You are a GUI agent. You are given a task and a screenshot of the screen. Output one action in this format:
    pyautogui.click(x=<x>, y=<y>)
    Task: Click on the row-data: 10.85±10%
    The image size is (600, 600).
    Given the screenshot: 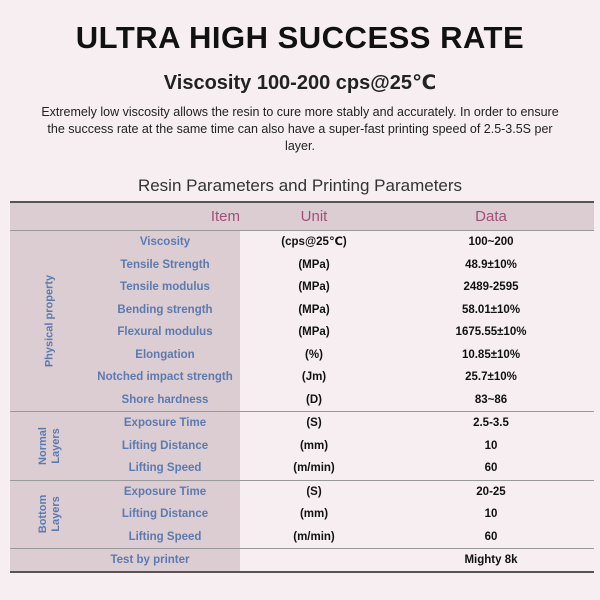 What is the action you would take?
    pyautogui.click(x=491, y=354)
    